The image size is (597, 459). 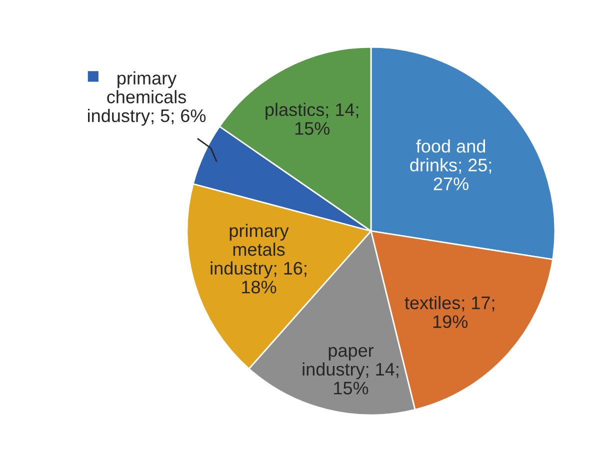 What do you see at coordinates (258, 259) in the screenshot?
I see `slice-label: primary metals industry; 16; 18%` at bounding box center [258, 259].